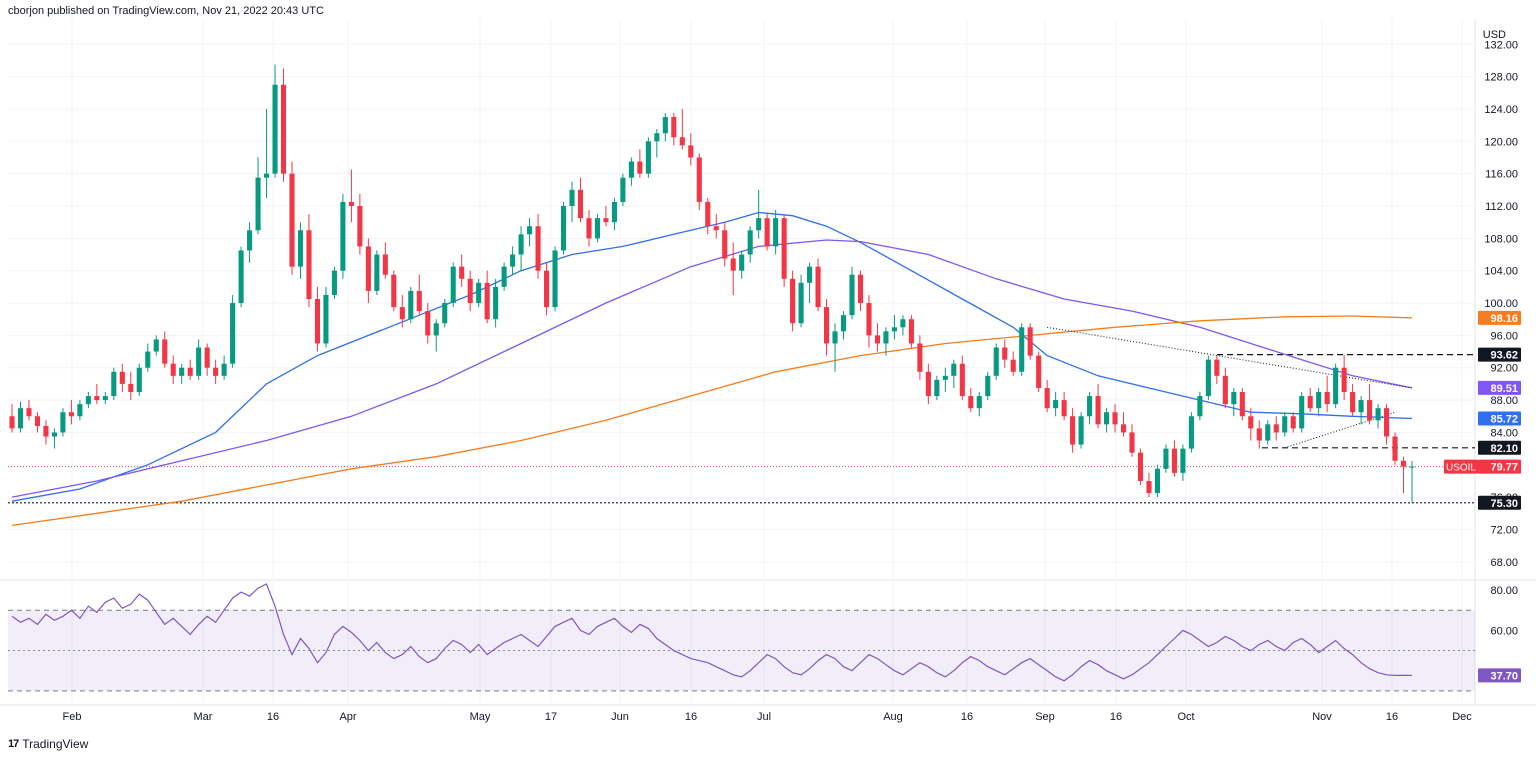 The image size is (1536, 759). Describe the element at coordinates (347, 717) in the screenshot. I see `time-tick-label: Apr` at that location.